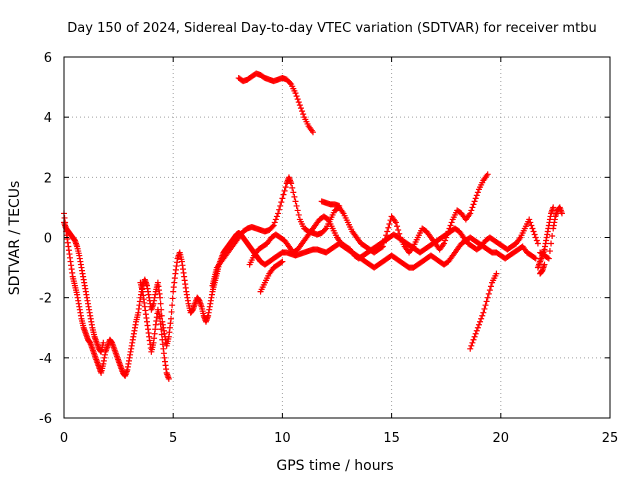  Describe the element at coordinates (282, 438) in the screenshot. I see `x-tick-label: 10` at that location.